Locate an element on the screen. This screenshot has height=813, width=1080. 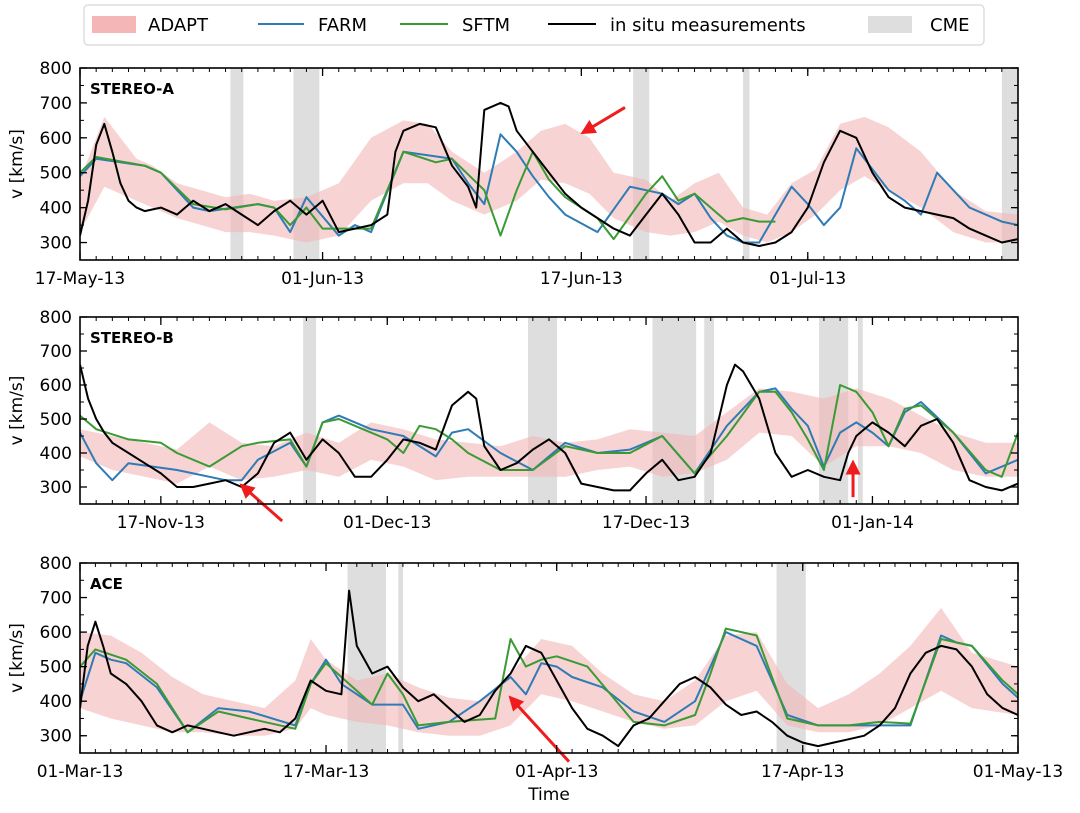
legend-cme-label: CME is located at coordinates (949, 25).